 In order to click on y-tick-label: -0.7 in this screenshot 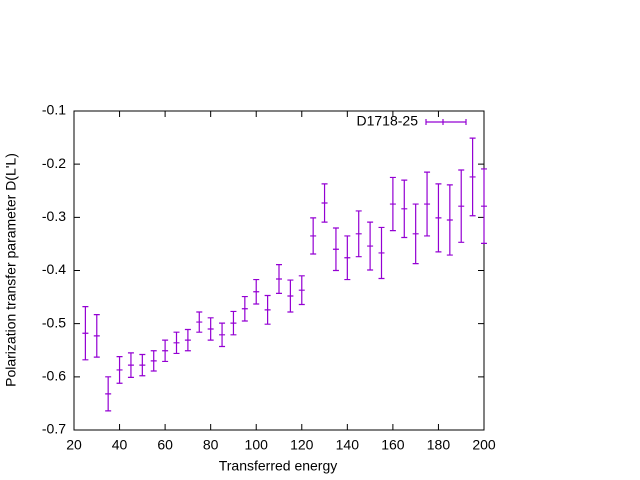, I will do `click(54, 429)`.